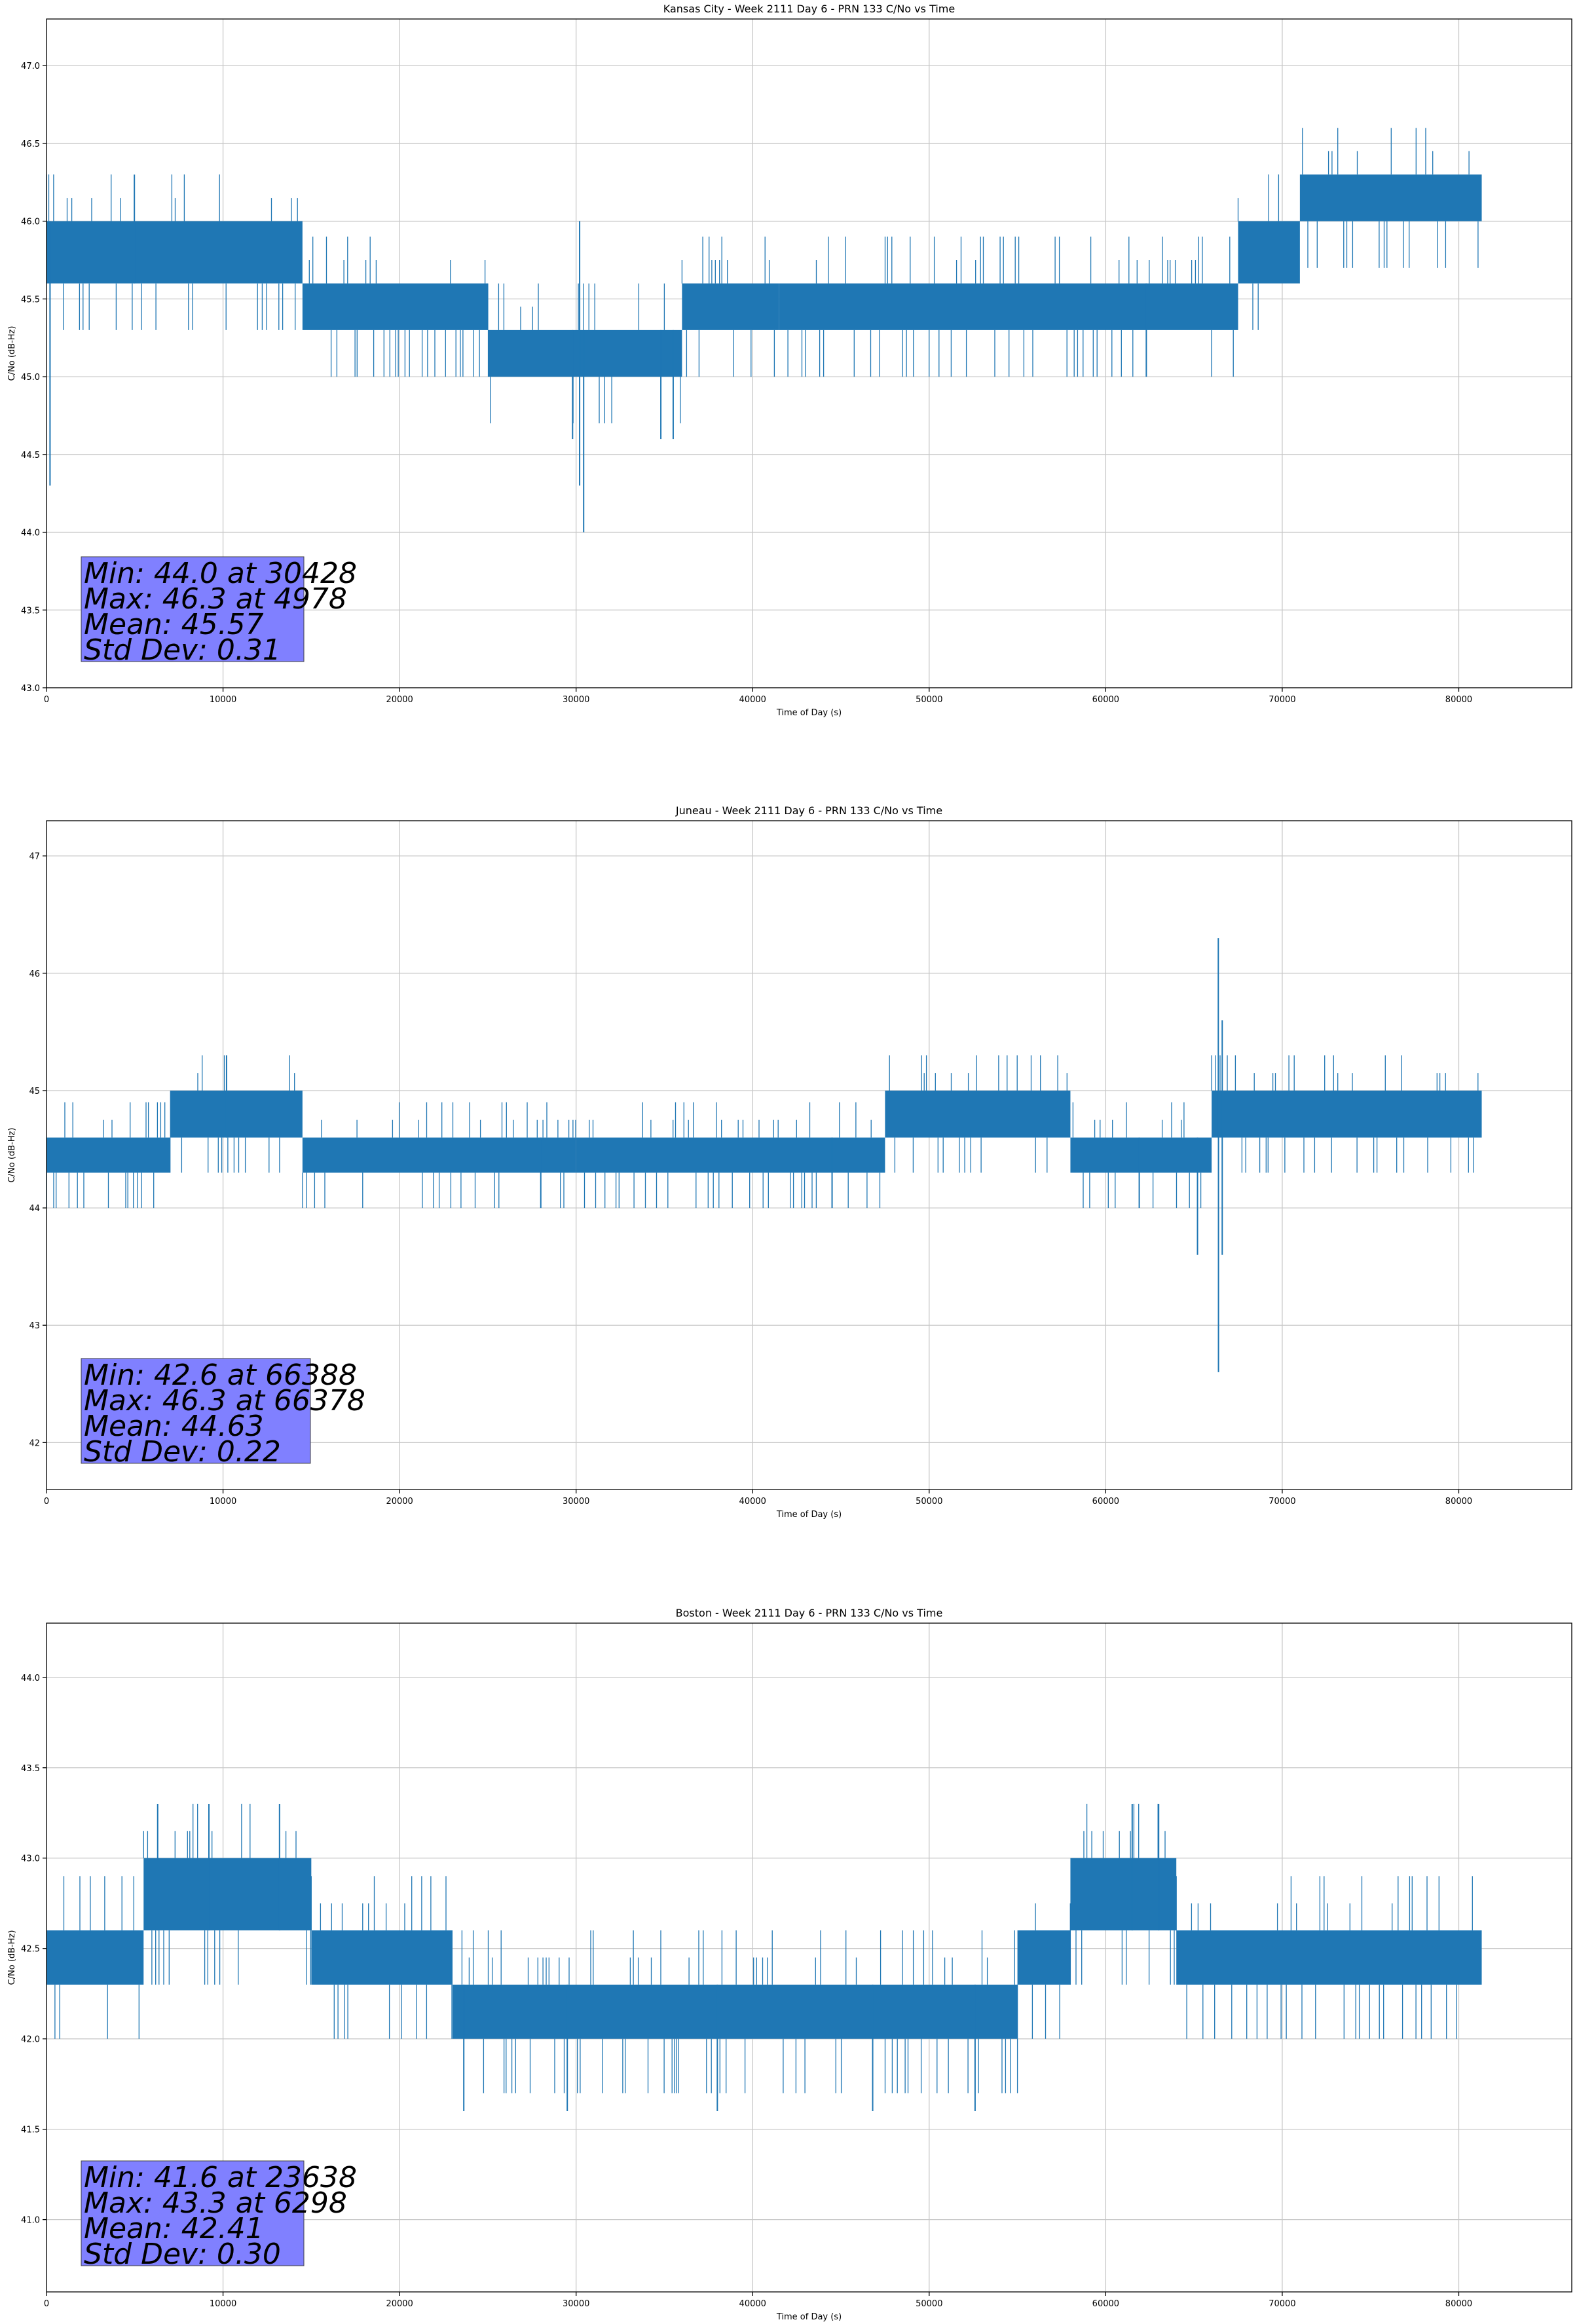 Image resolution: width=1577 pixels, height=2324 pixels. I want to click on y-tick-label: 46, so click(34, 974).